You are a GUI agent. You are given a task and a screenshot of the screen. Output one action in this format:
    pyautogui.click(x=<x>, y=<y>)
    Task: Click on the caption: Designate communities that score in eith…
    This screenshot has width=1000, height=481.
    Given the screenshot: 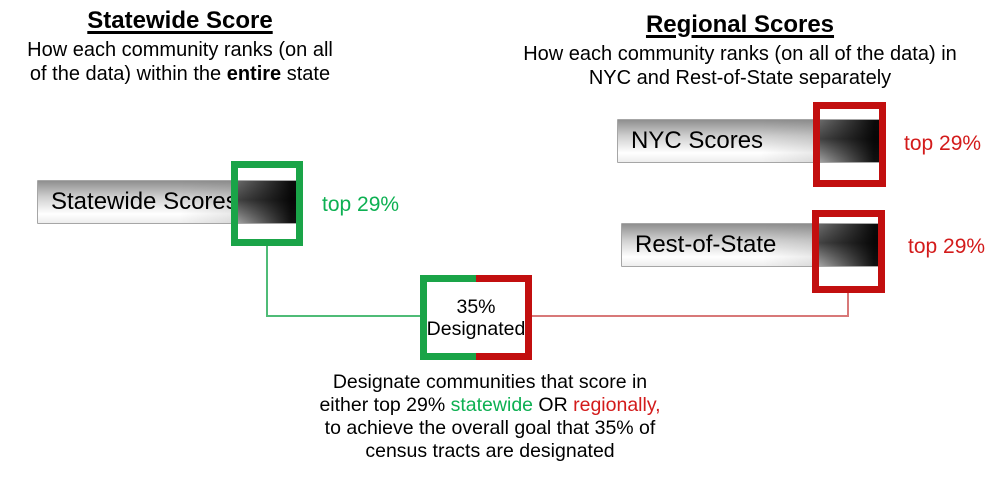 What is the action you would take?
    pyautogui.click(x=490, y=417)
    